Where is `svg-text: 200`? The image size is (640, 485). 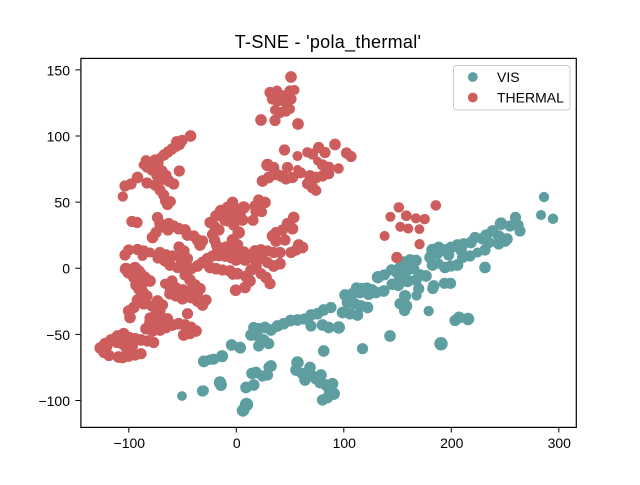 svg-text: 200 is located at coordinates (452, 443).